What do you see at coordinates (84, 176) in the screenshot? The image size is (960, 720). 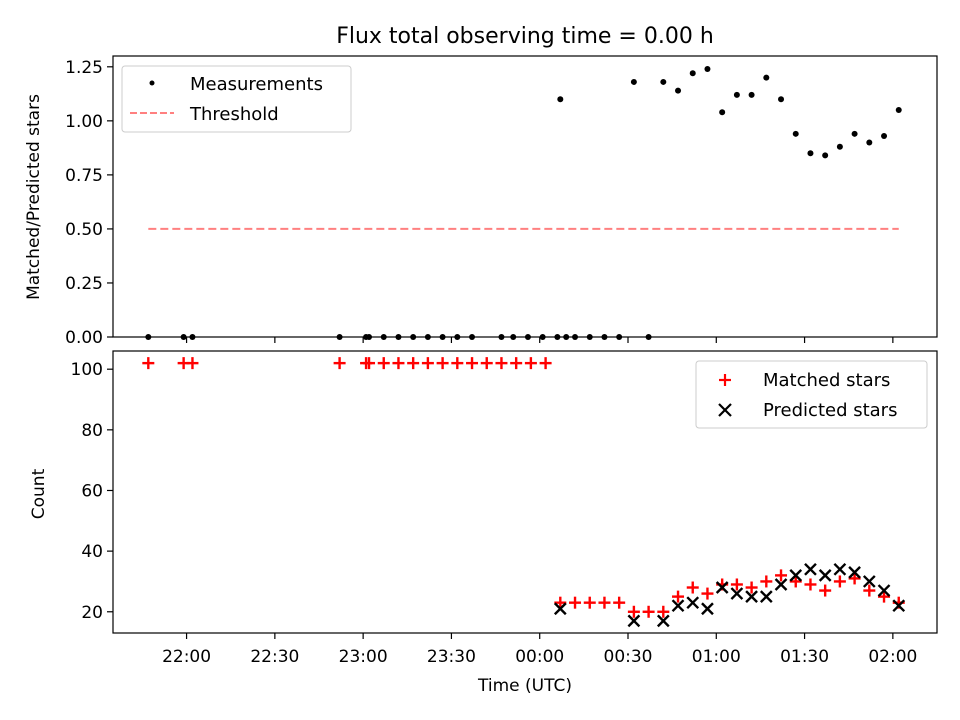 I see `top-y-tick-label: 0.75` at bounding box center [84, 176].